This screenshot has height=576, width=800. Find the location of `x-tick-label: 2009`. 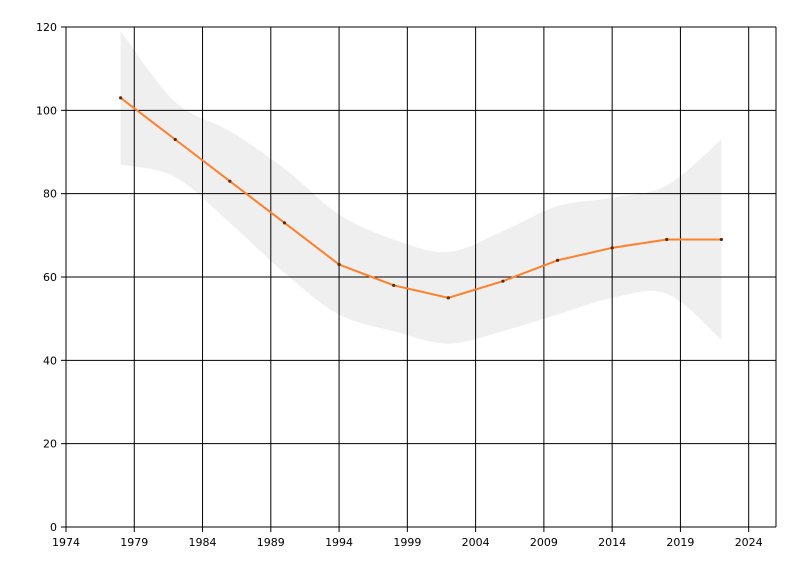

x-tick-label: 2009 is located at coordinates (544, 542).